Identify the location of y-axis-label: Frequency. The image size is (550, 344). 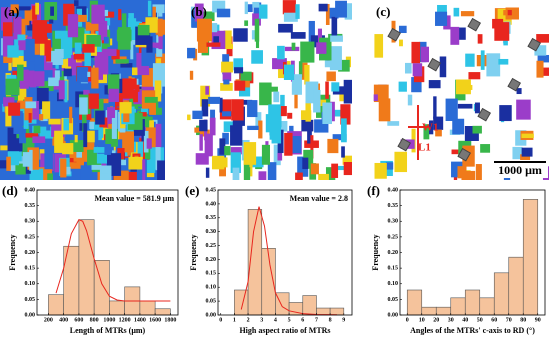
(375, 252).